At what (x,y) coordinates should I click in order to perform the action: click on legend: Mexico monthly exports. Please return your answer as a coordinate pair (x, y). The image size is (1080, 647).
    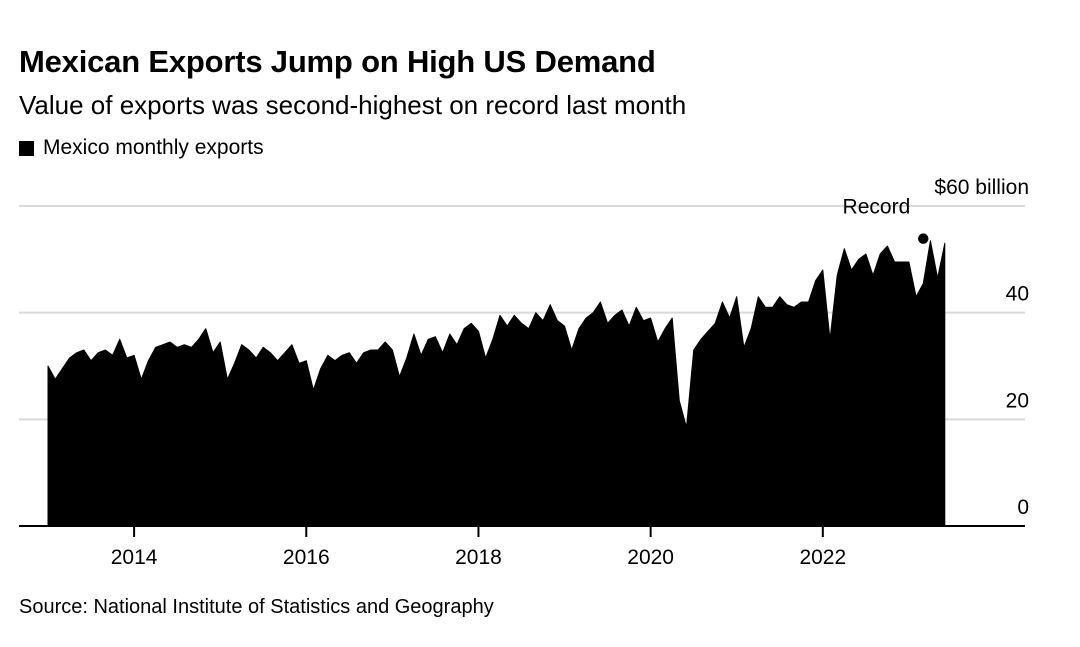
    Looking at the image, I should click on (141, 148).